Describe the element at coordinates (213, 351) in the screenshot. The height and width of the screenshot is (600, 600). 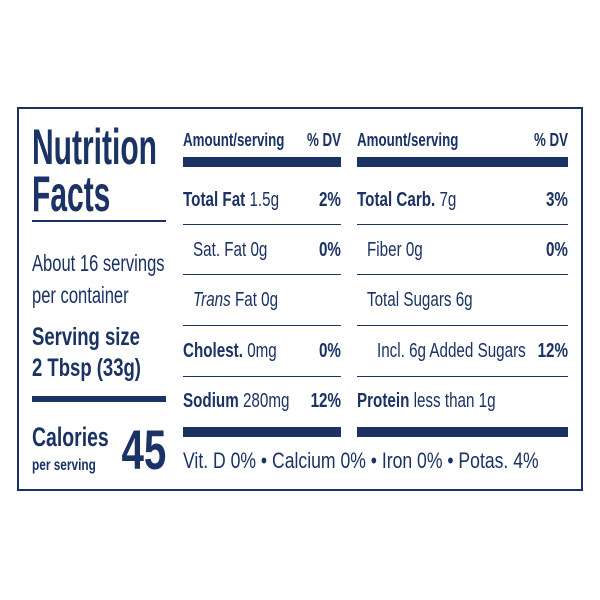
I see `nutrient-name: Cholest.` at that location.